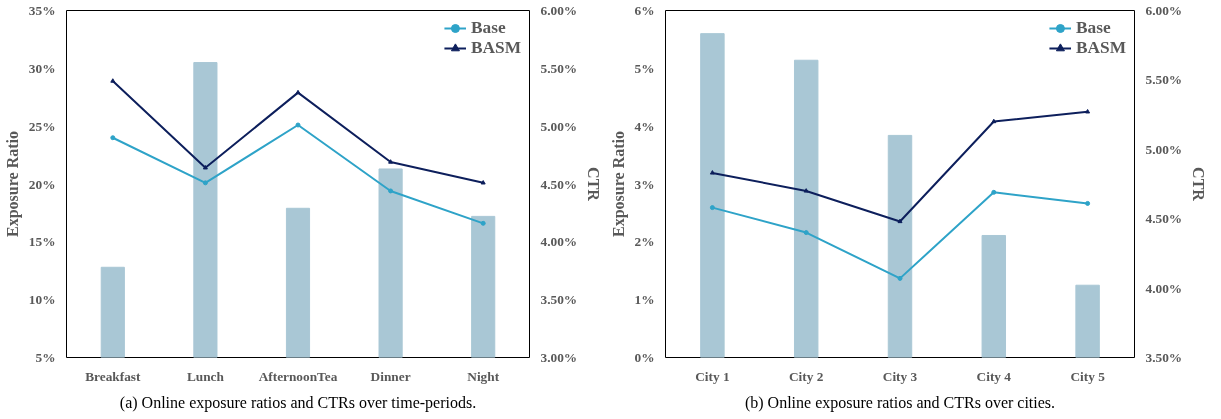 This screenshot has height=419, width=1221. What do you see at coordinates (298, 402) in the screenshot?
I see `text: (a) Online exposure ratios and CTRs over time-periods.` at bounding box center [298, 402].